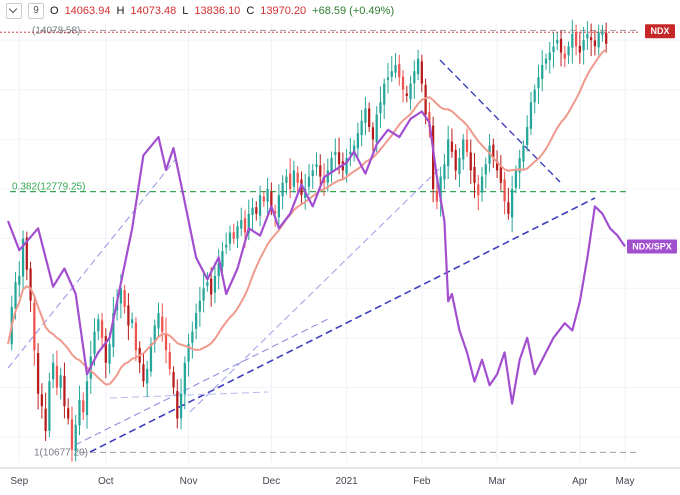 The height and width of the screenshot is (495, 680). Describe the element at coordinates (580, 481) in the screenshot. I see `x-tick-label: Apr` at that location.